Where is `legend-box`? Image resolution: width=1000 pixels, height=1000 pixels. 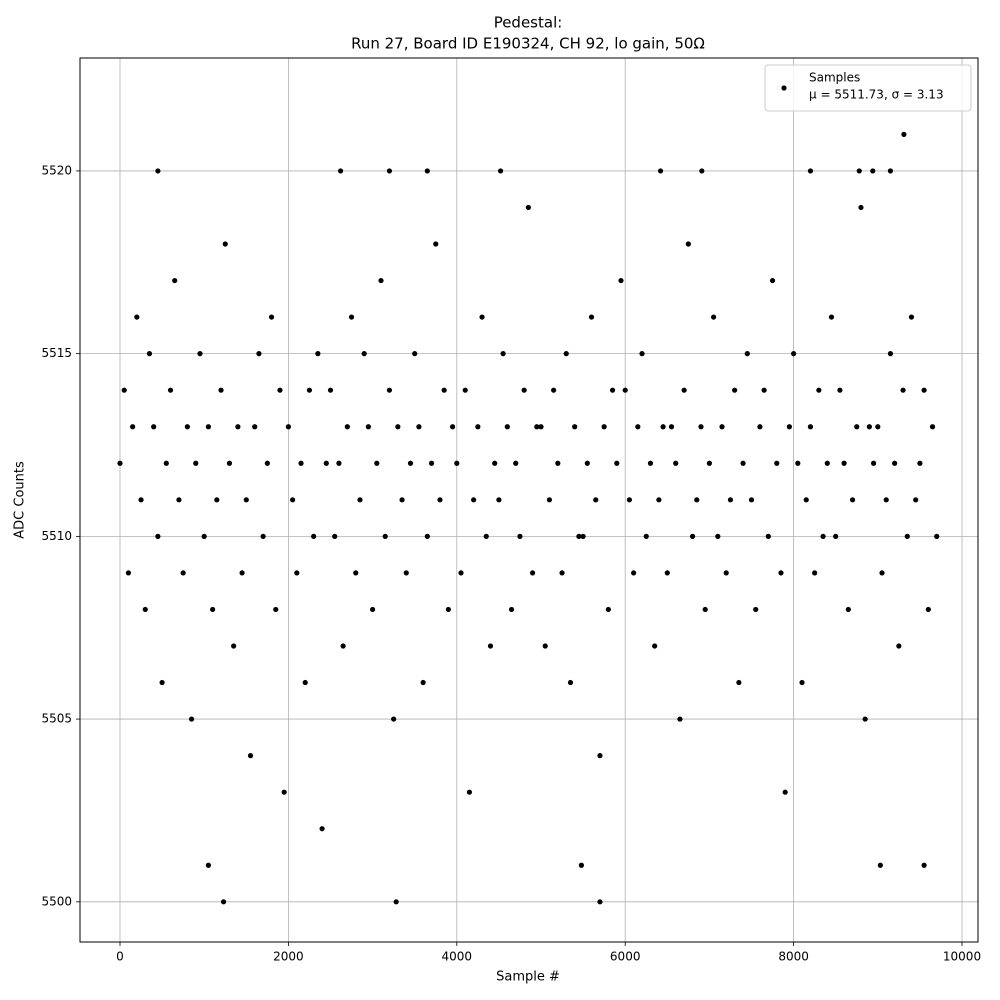 legend-box is located at coordinates (868, 88).